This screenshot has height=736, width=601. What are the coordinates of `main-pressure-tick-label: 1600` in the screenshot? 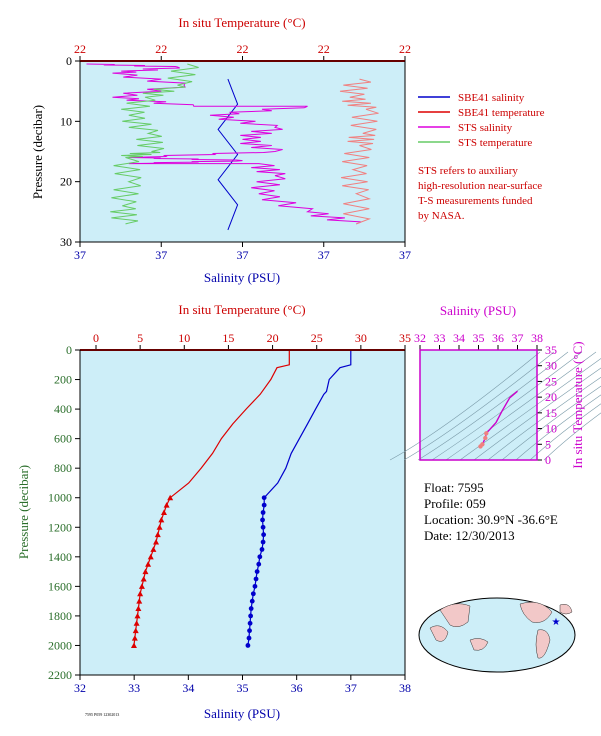 It's located at (60, 586).